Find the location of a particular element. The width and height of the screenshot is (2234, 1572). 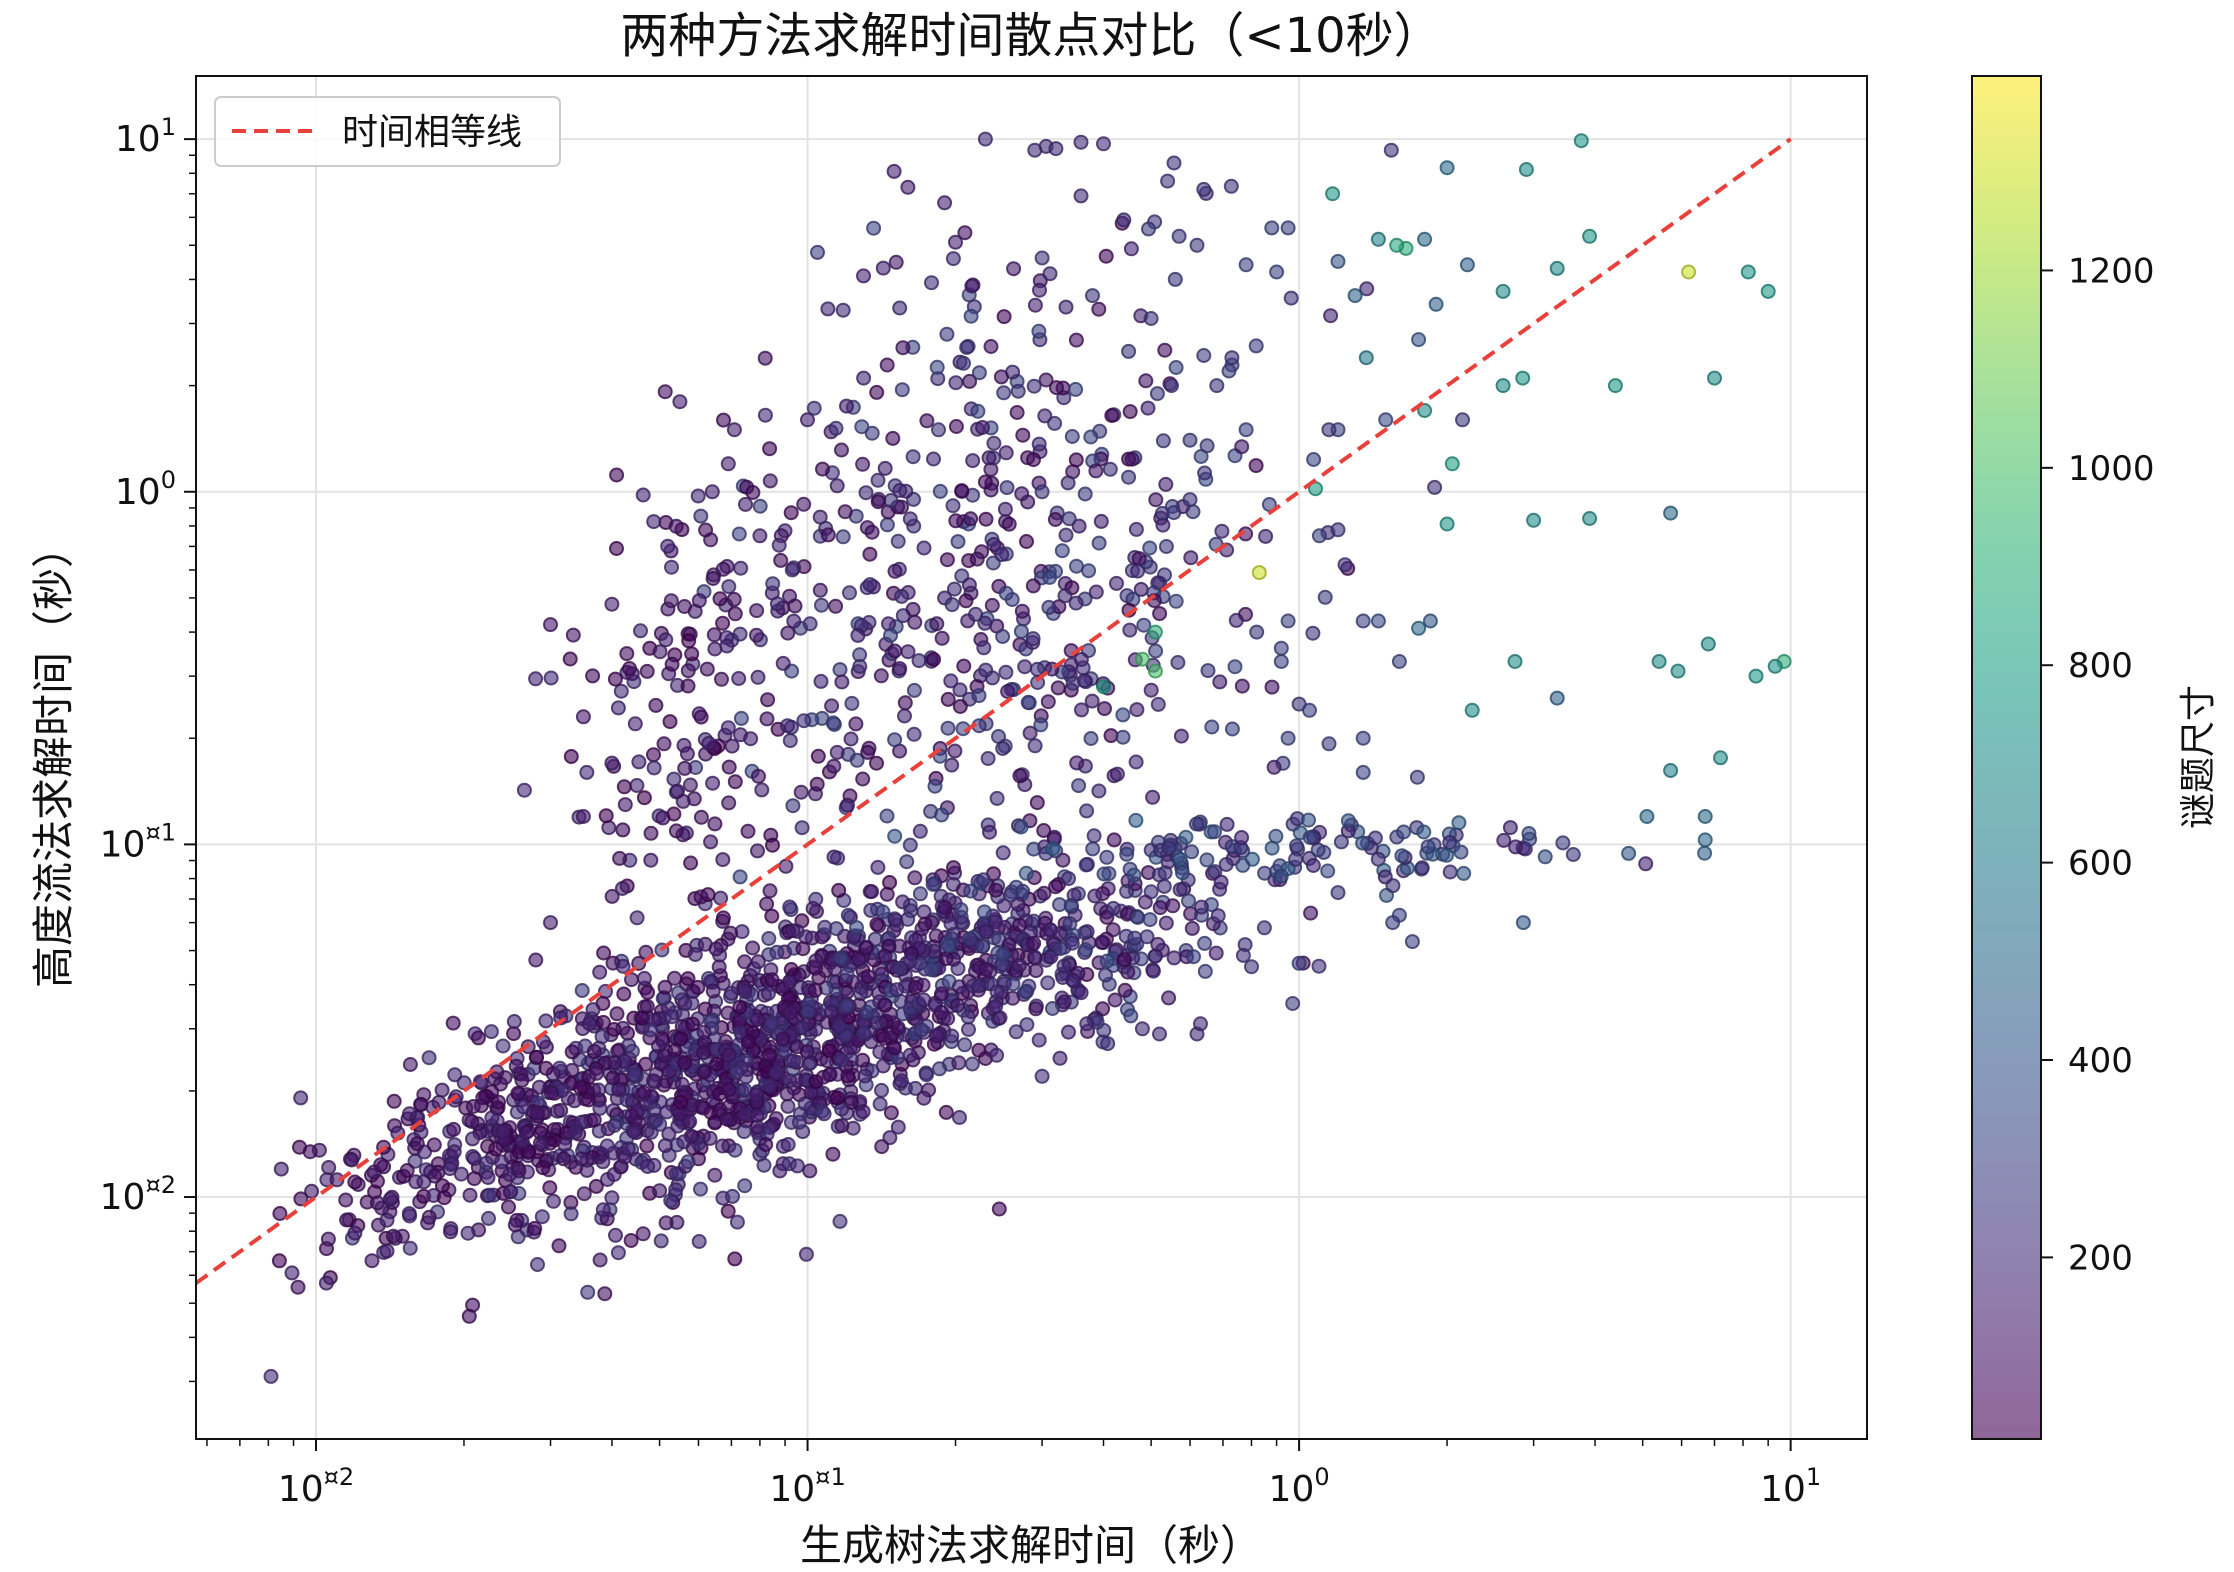

colorbar-frame is located at coordinates (2006, 757).